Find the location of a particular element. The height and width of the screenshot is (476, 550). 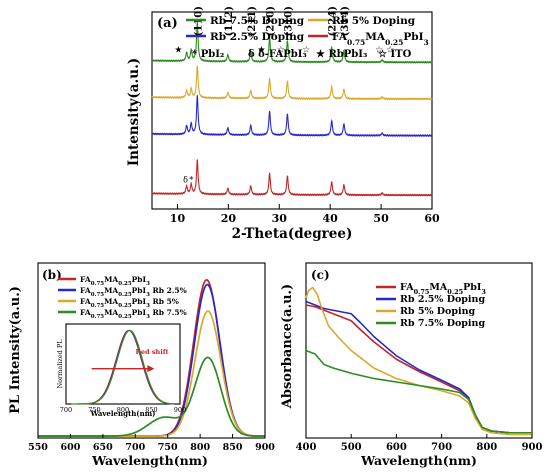

inset-x-ticks: 700 750 800 850 900 is located at coordinates (123, 410).